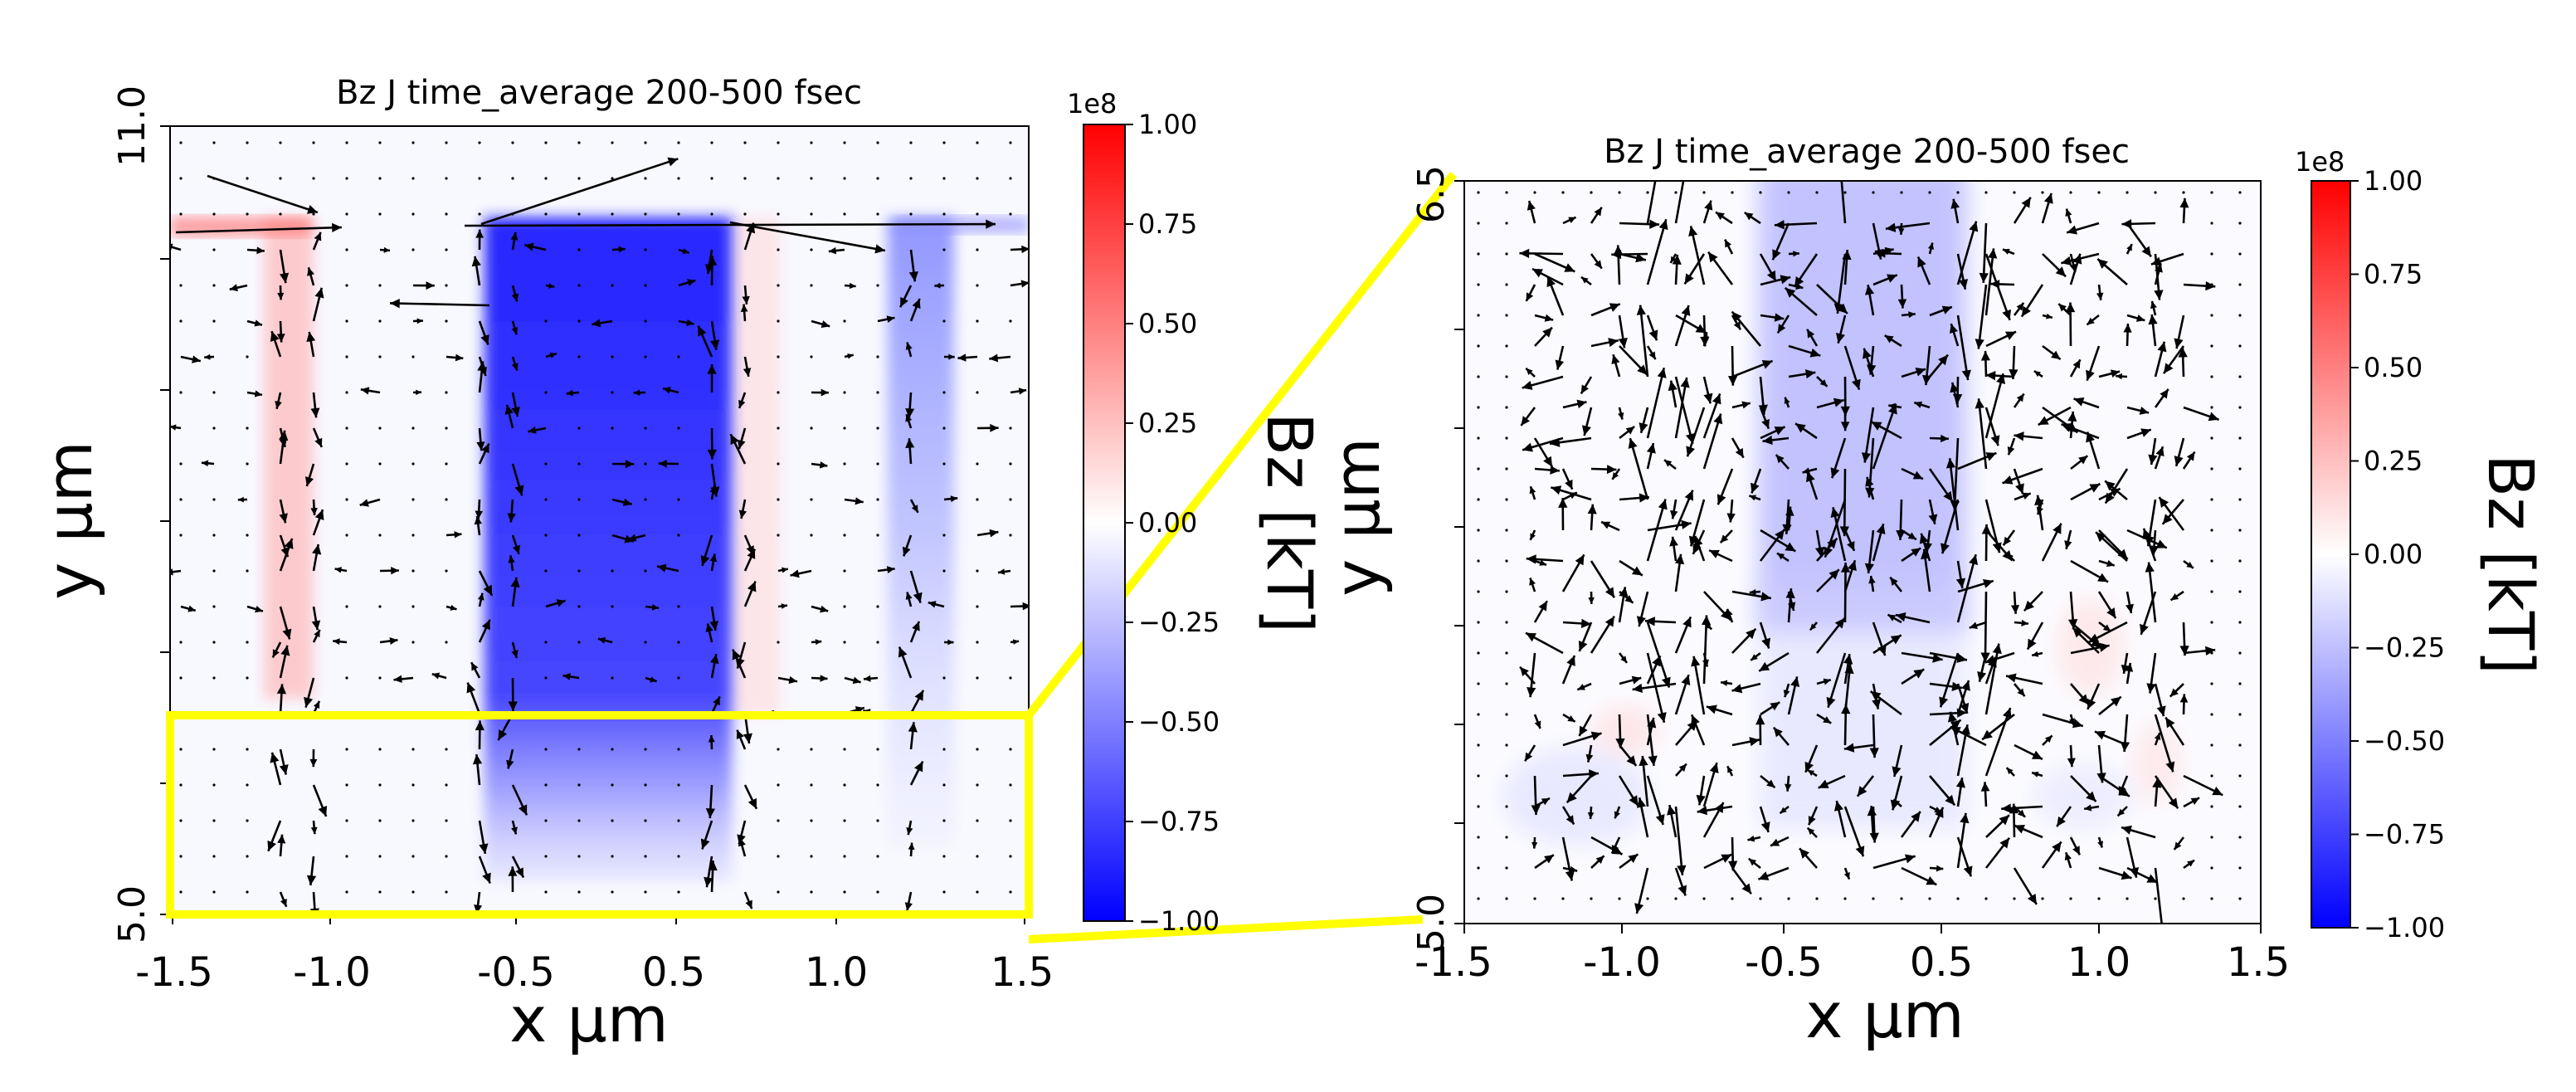  Describe the element at coordinates (1431, 923) in the screenshot. I see `right-ytick-label: 5.0` at that location.